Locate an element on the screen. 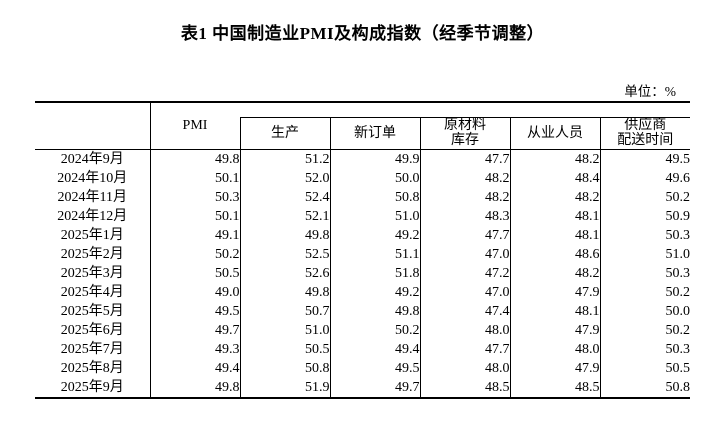  value-cell: 52.1 is located at coordinates (284, 216).